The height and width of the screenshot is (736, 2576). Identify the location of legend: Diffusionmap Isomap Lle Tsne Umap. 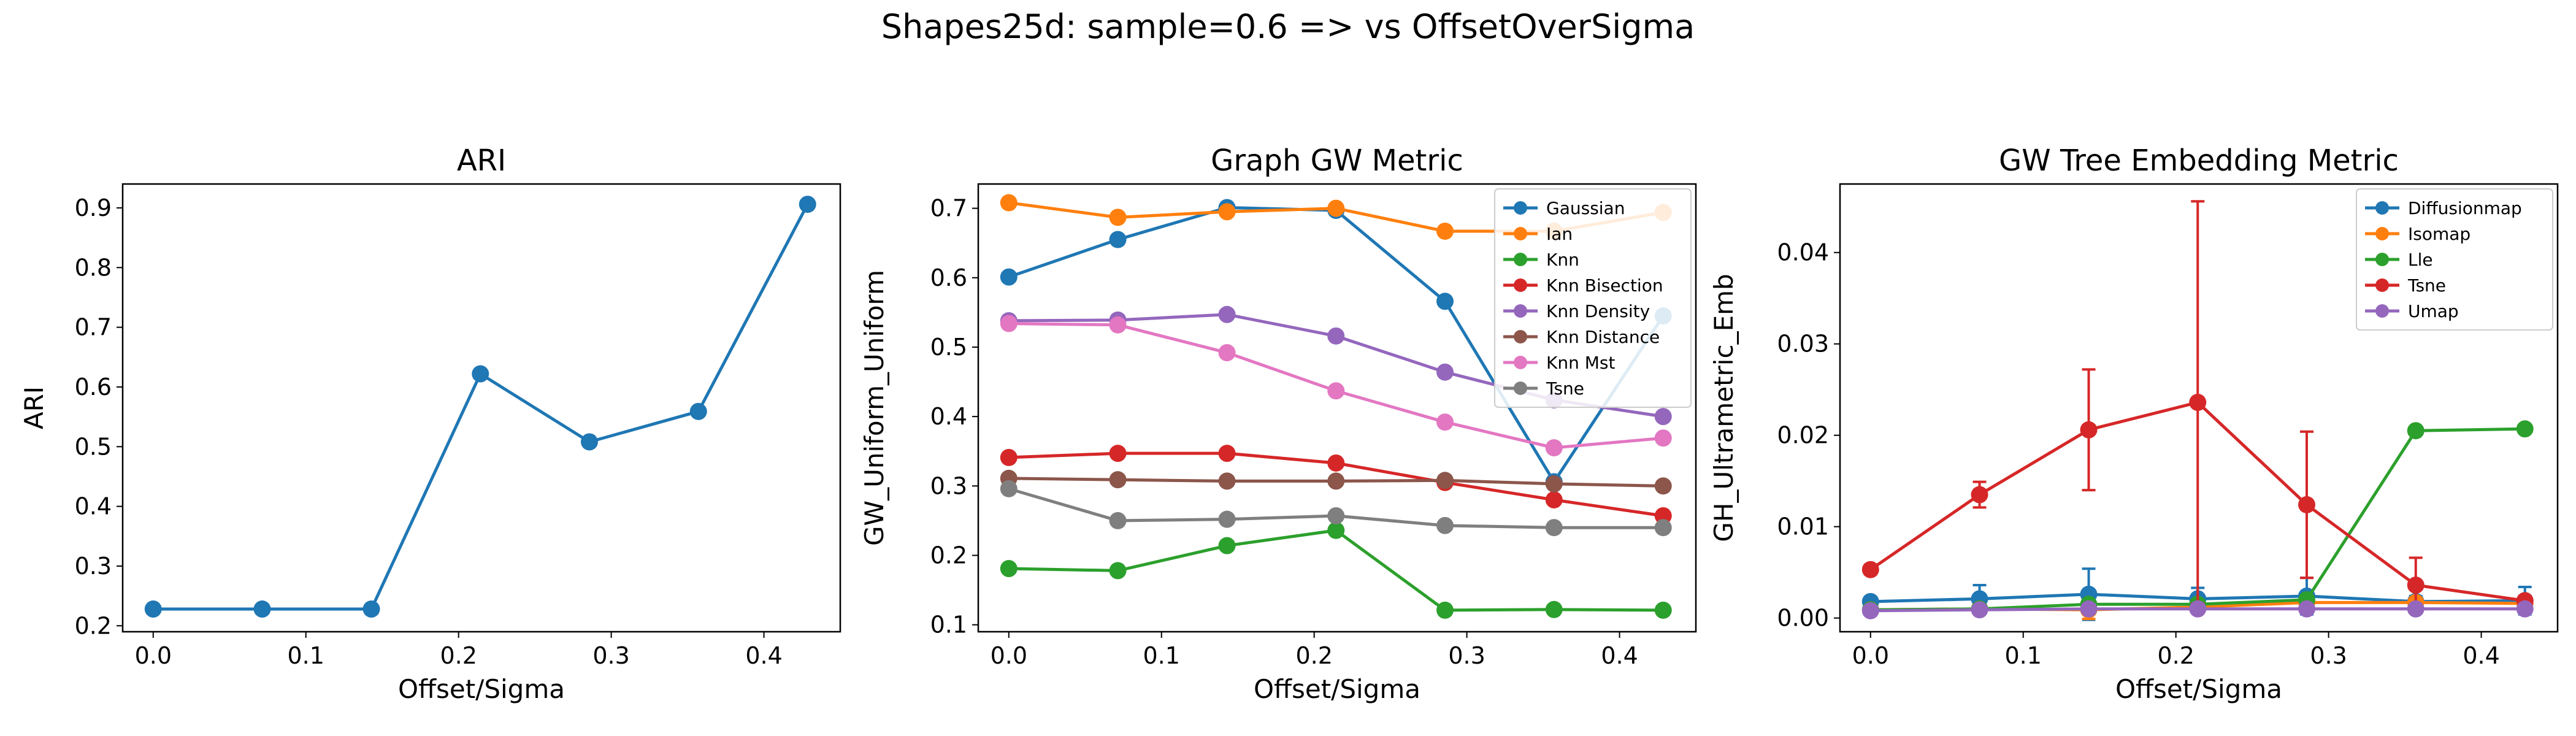
(2454, 259).